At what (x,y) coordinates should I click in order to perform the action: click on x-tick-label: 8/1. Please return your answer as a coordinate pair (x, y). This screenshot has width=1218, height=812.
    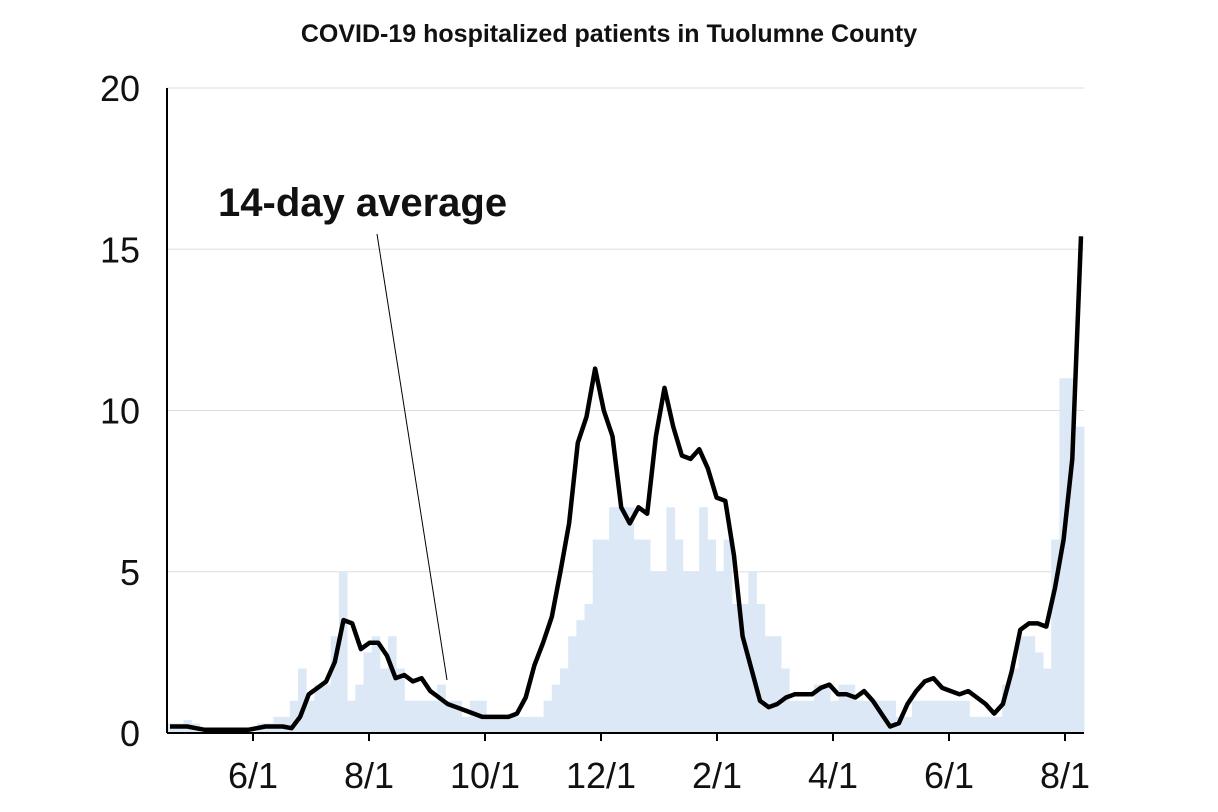
    Looking at the image, I should click on (1065, 775).